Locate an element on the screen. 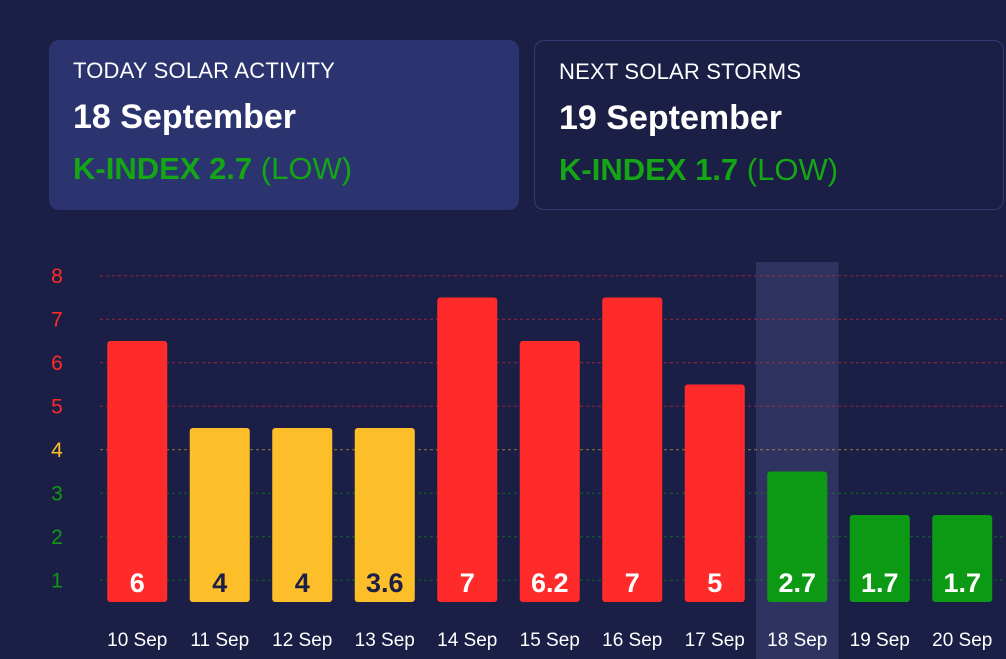 This screenshot has height=659, width=1006. x-tick-label: 16 Sep is located at coordinates (632, 640).